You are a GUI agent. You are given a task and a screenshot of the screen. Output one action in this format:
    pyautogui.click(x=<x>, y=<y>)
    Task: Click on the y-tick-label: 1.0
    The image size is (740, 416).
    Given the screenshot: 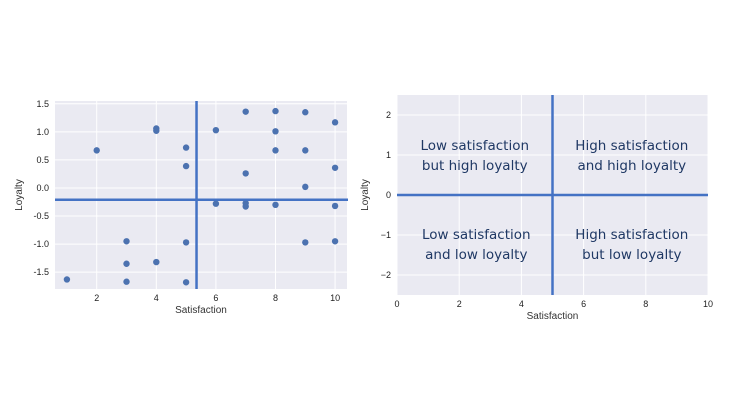 What is the action you would take?
    pyautogui.click(x=42, y=132)
    